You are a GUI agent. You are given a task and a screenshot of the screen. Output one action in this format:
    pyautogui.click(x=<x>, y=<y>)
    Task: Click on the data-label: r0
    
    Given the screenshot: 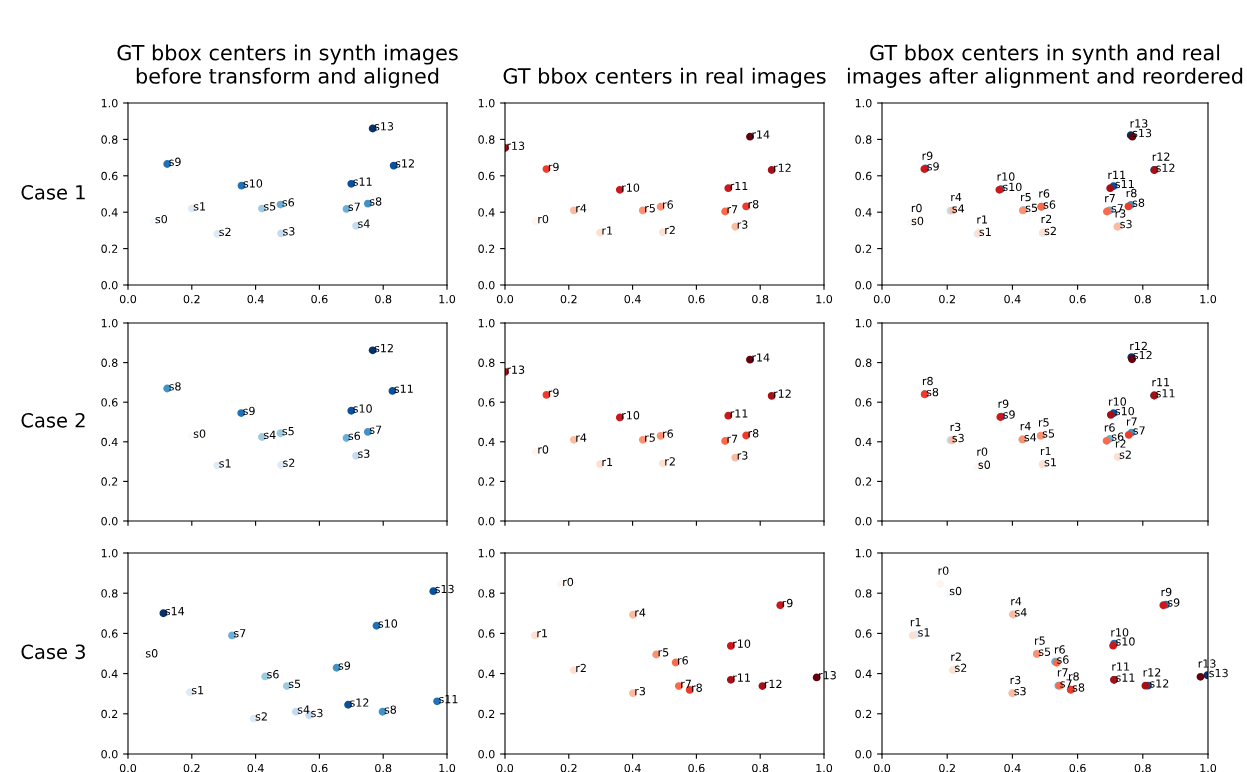 What is the action you would take?
    pyautogui.click(x=982, y=451)
    